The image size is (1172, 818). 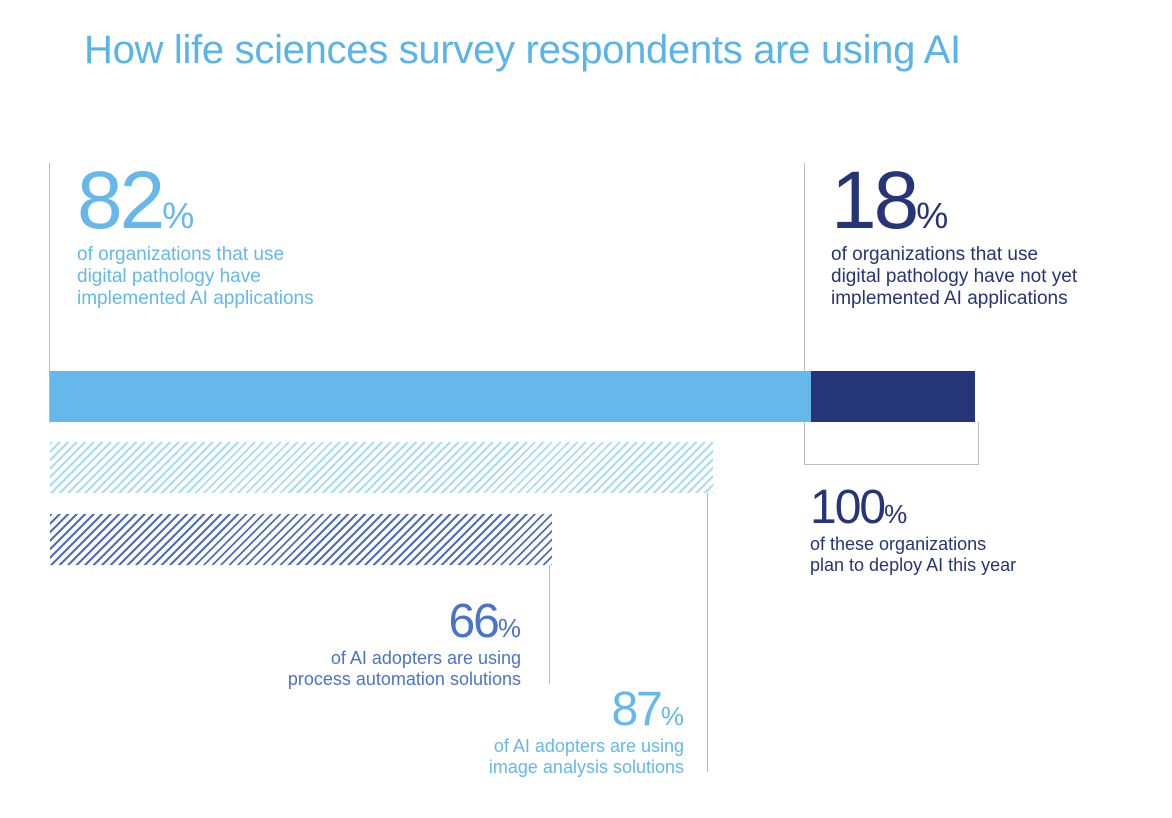 What do you see at coordinates (430, 396) in the screenshot?
I see `bar-82-implemented` at bounding box center [430, 396].